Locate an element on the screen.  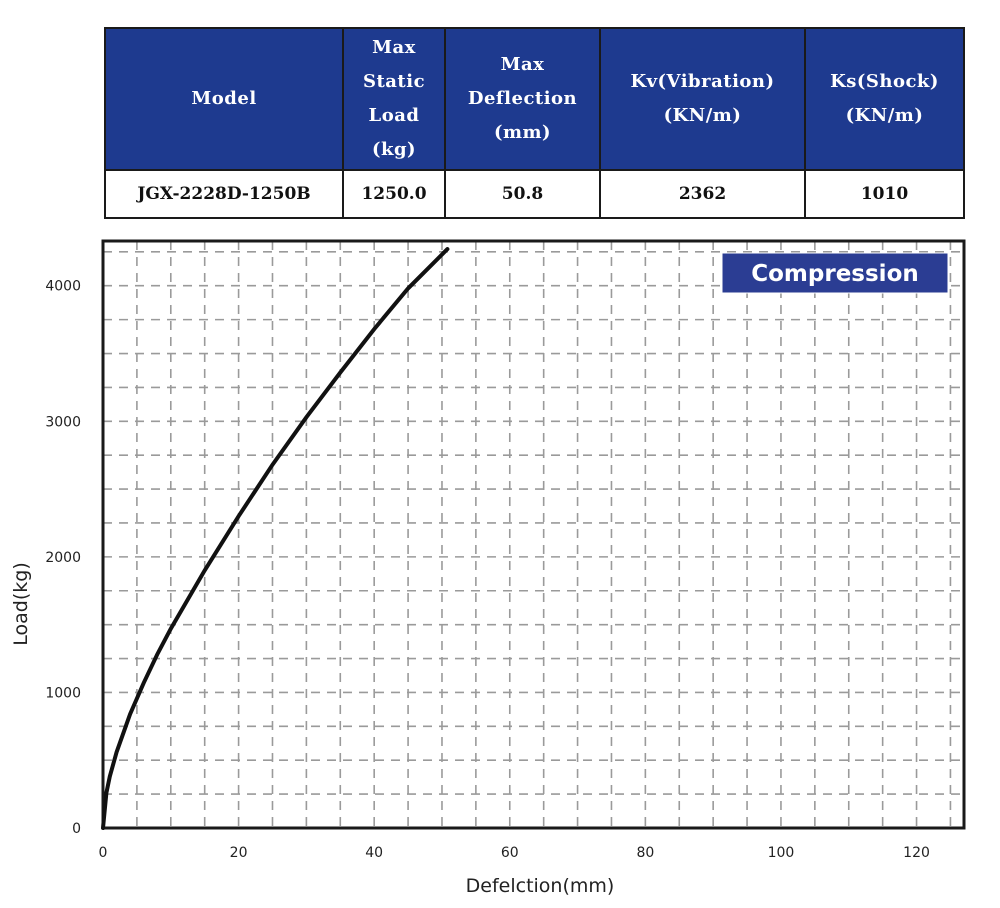
x-tick-label: 0 is located at coordinates (103, 853).